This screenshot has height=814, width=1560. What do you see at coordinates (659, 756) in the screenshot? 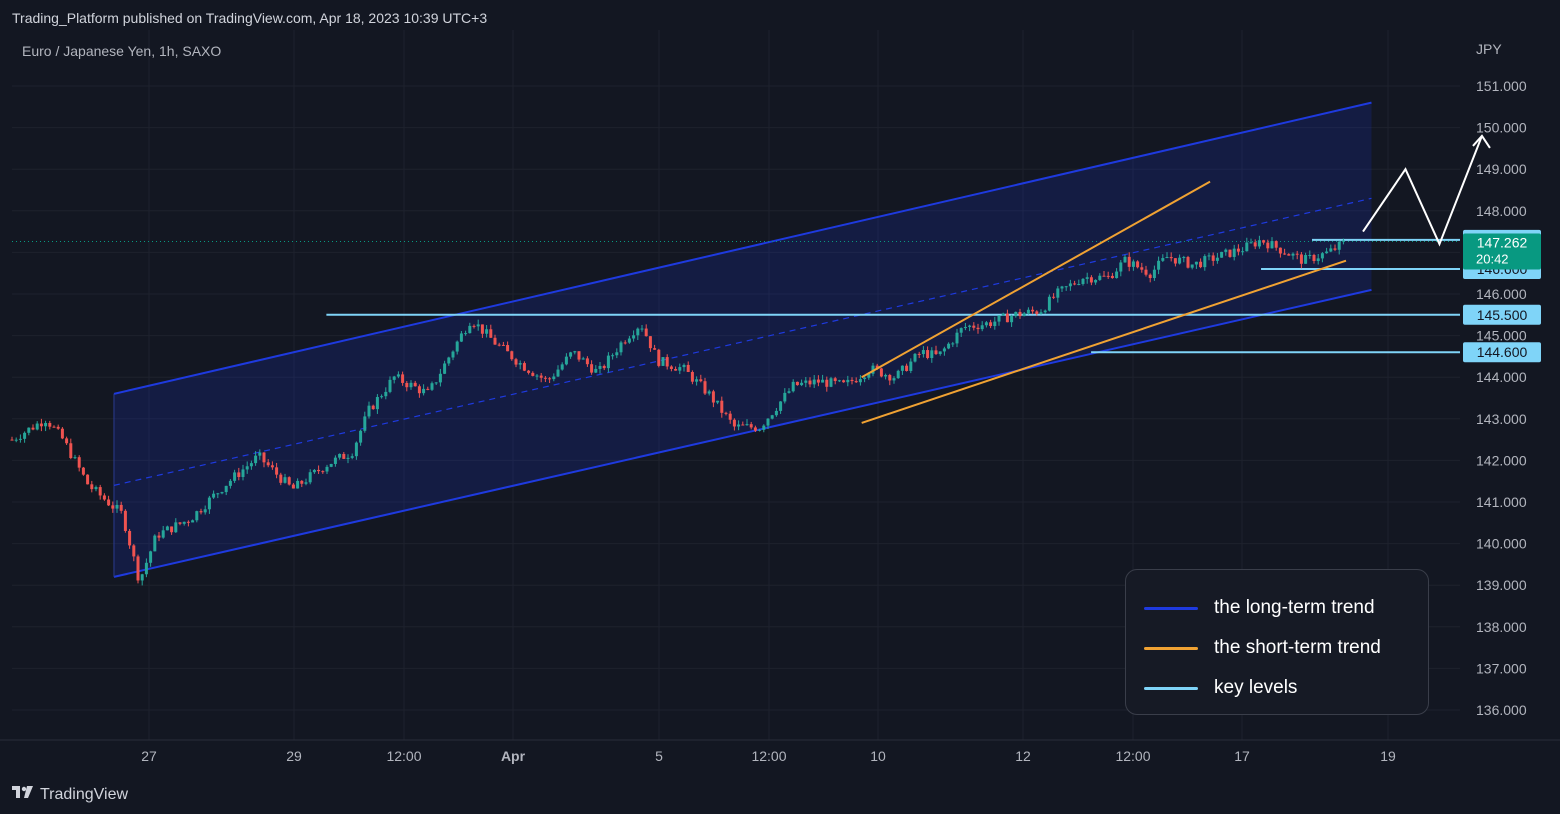
I see `x-tick-label: 5` at bounding box center [659, 756].